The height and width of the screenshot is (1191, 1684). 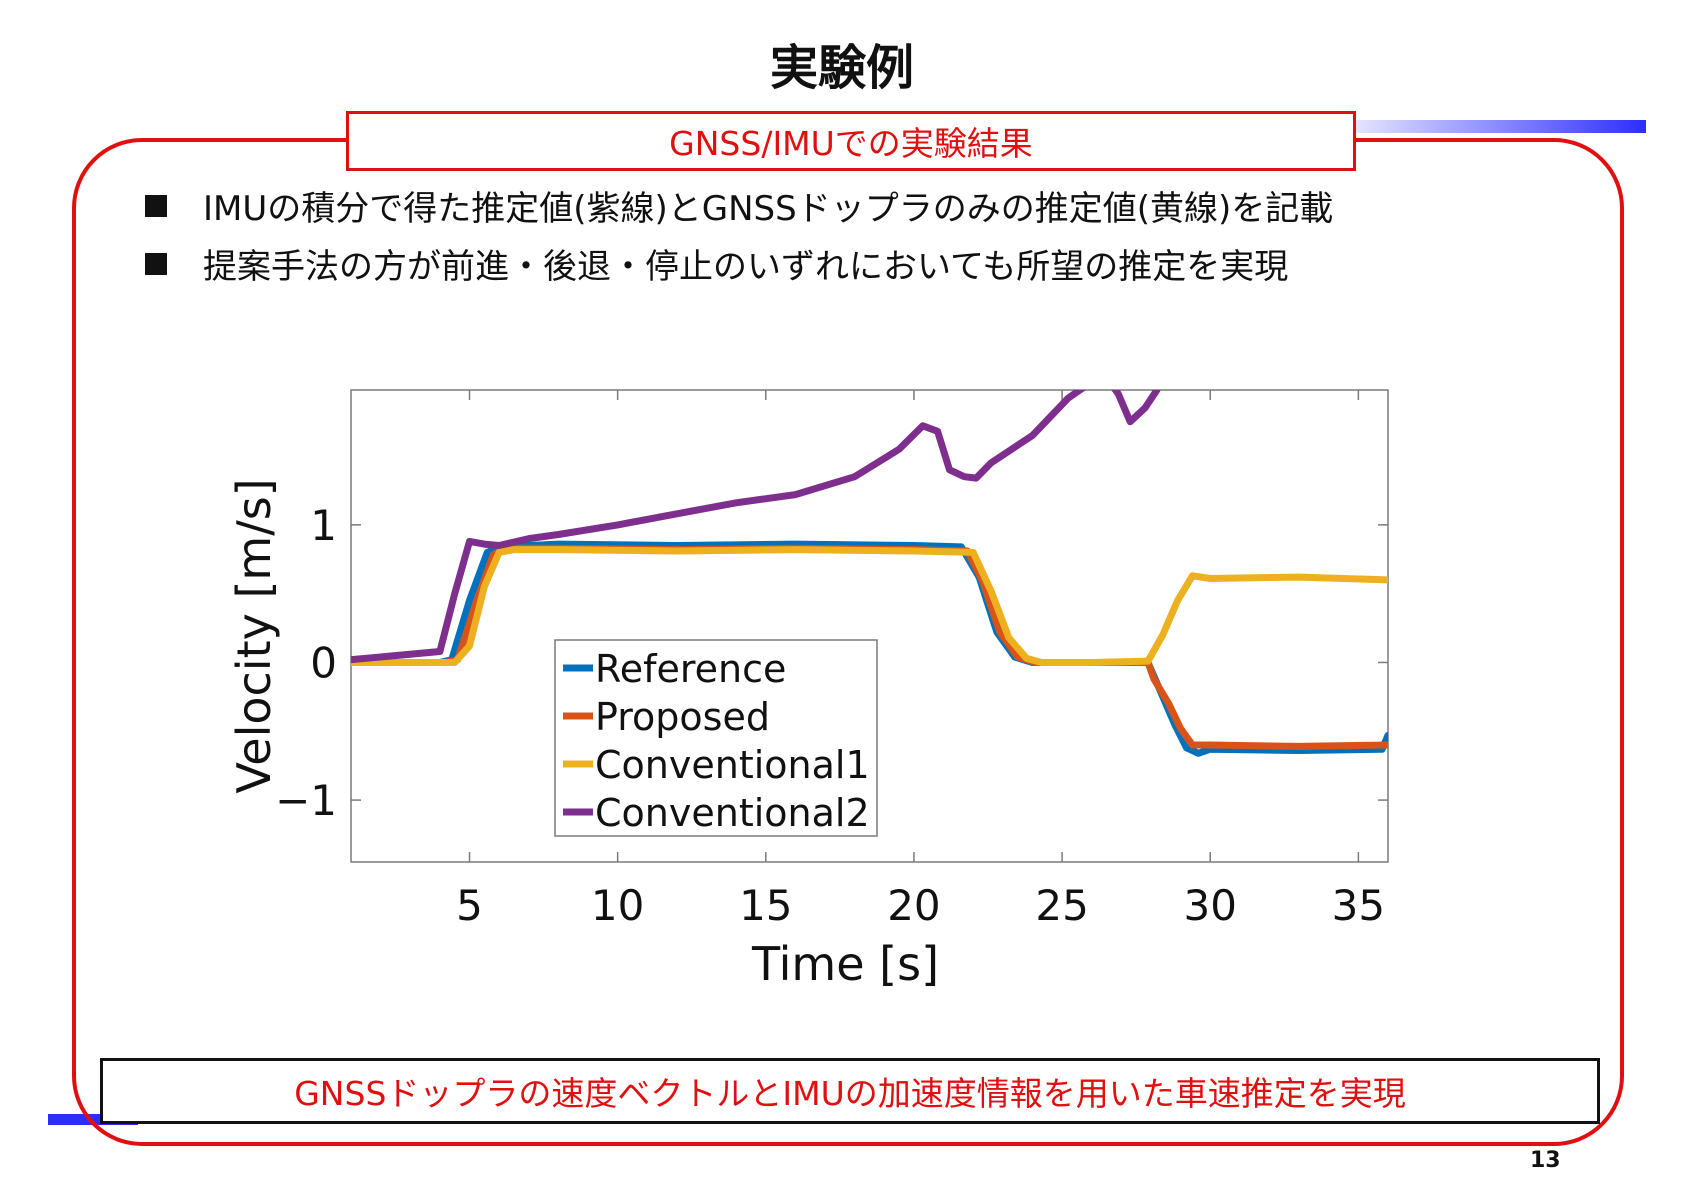 What do you see at coordinates (682, 717) in the screenshot?
I see `legend-label: Proposed` at bounding box center [682, 717].